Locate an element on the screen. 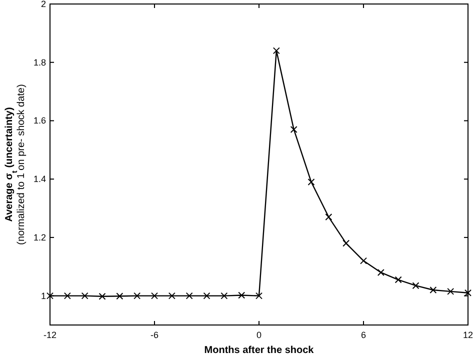 The width and height of the screenshot is (474, 359). x-tick-label: 0 is located at coordinates (259, 335).